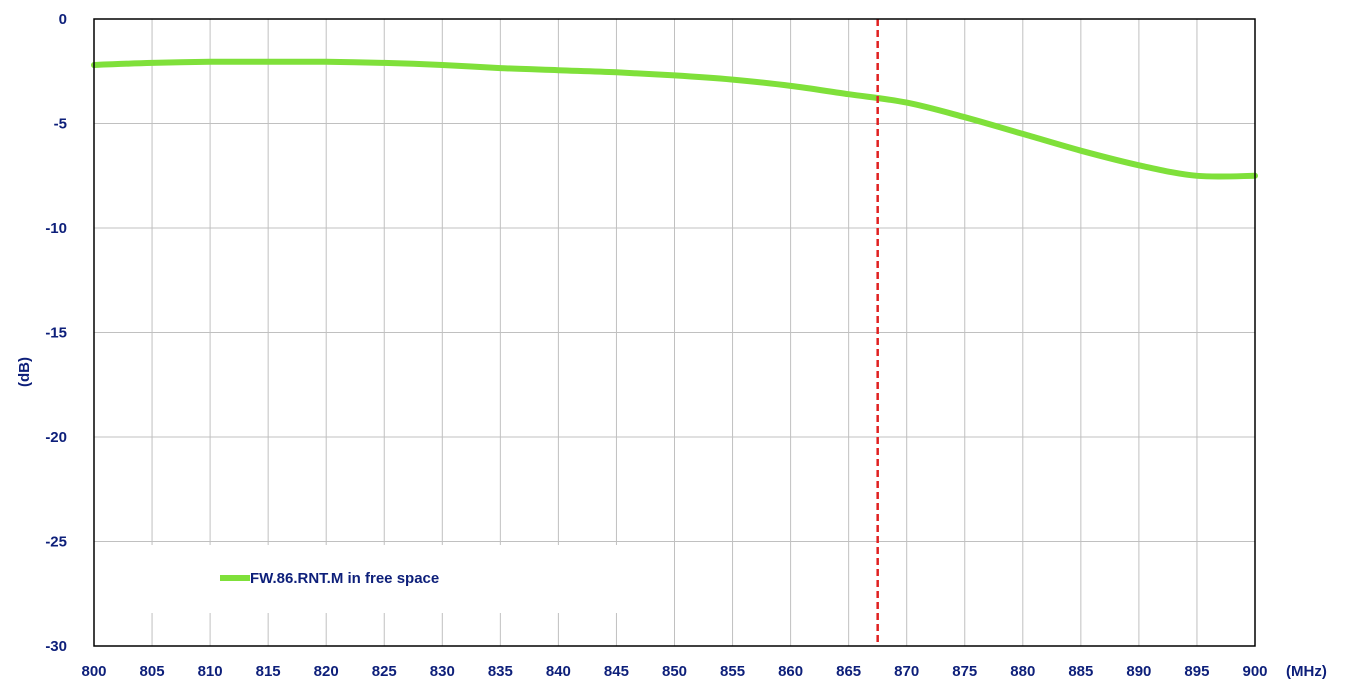  Describe the element at coordinates (790, 671) in the screenshot. I see `x-tick-label: 860` at that location.